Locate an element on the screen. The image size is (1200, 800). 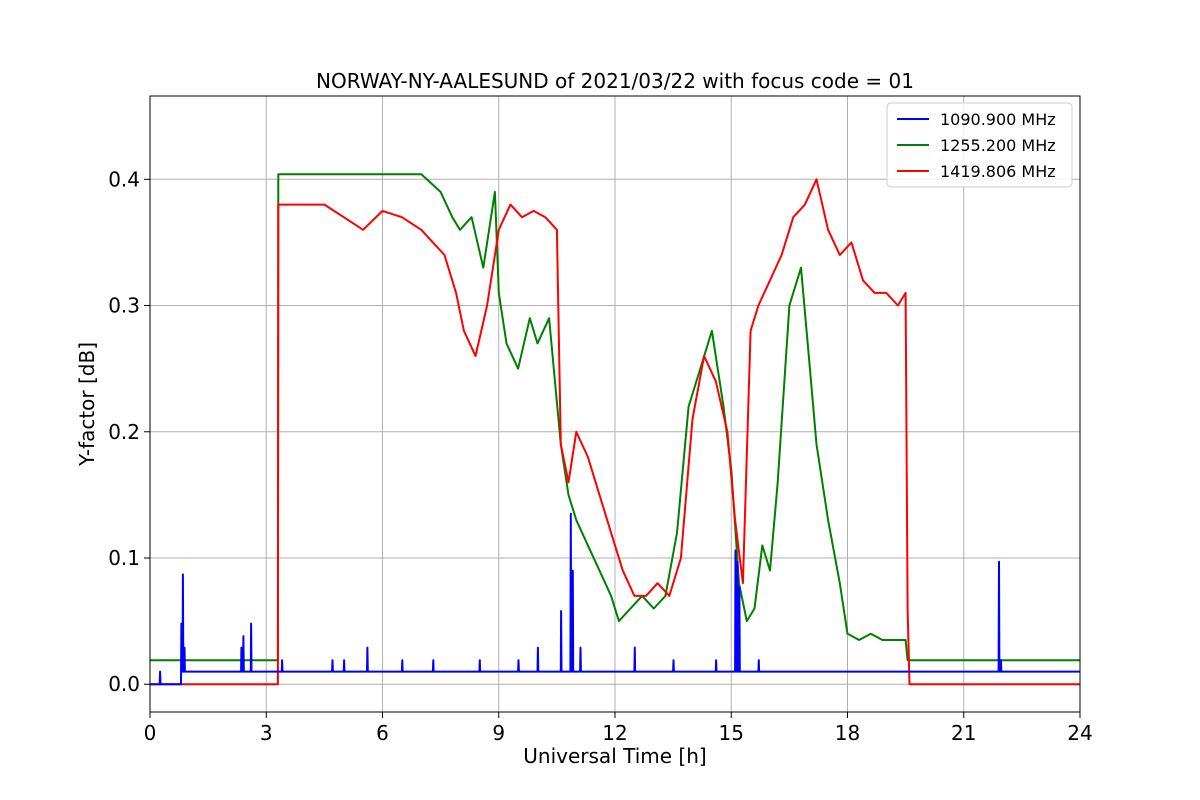
x-tick-label: 18 is located at coordinates (847, 733).